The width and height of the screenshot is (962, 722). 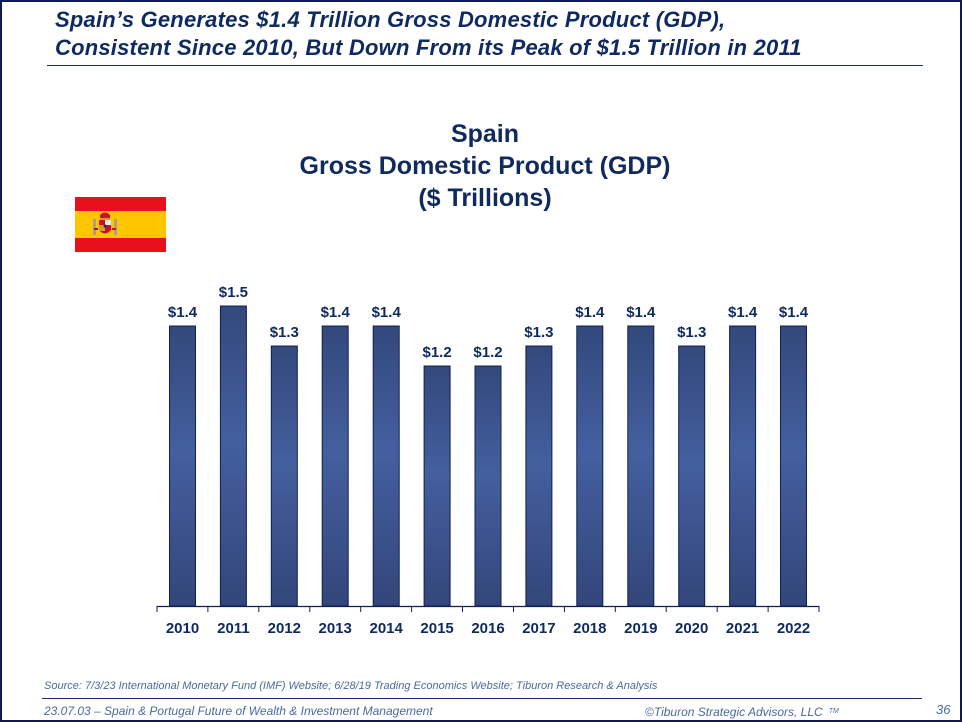 I want to click on chart-title-line-3: ($ Trillions), so click(x=485, y=198).